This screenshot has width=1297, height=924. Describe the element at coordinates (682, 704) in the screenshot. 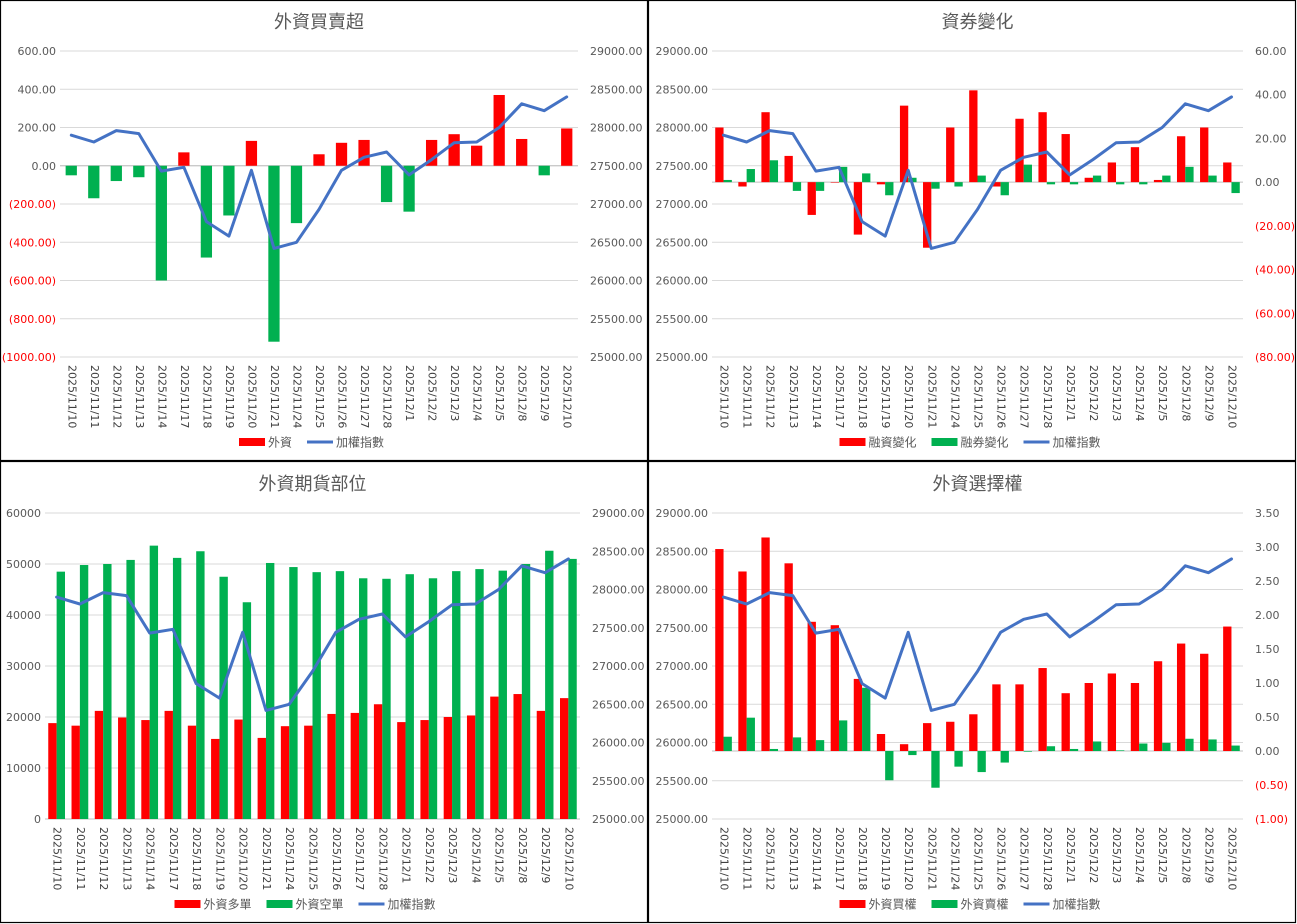

I see `y-left-tick-label: 26500.00` at that location.